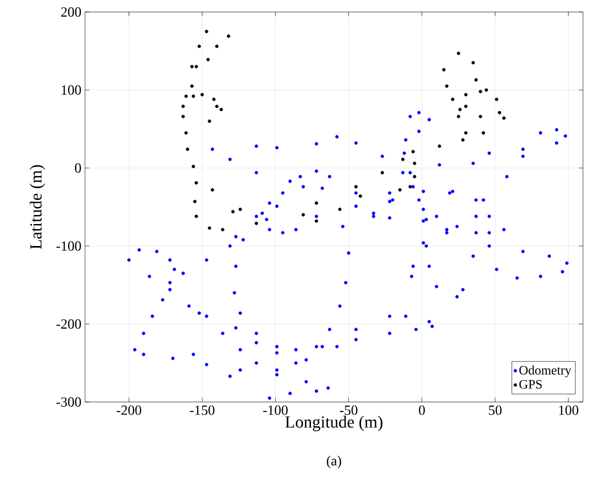  Describe the element at coordinates (275, 410) in the screenshot. I see `x-tick-label: -100` at that location.